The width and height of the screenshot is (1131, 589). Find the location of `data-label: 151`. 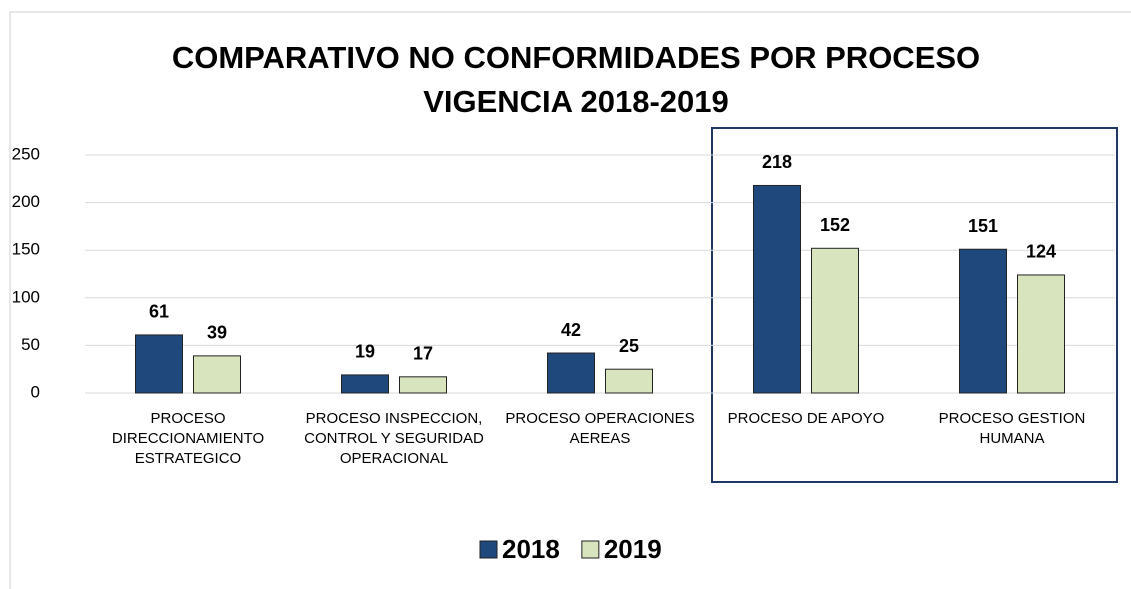

data-label: 151 is located at coordinates (983, 226).